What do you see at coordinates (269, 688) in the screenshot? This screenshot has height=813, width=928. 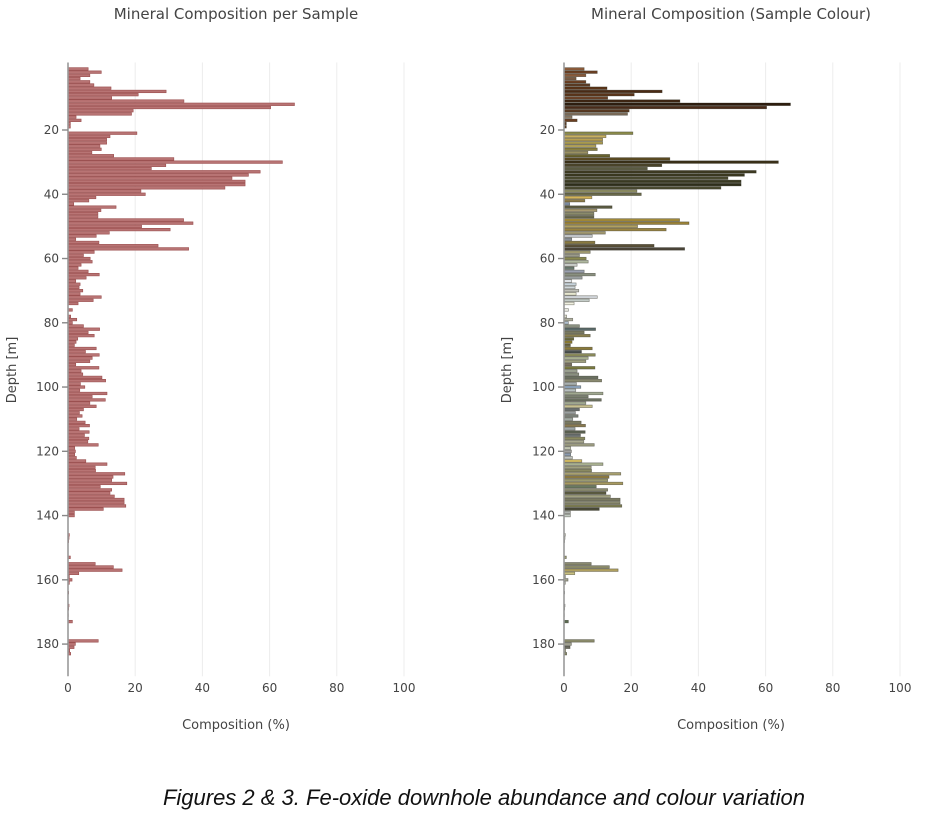 I see `x-tick-label: 60` at bounding box center [269, 688].